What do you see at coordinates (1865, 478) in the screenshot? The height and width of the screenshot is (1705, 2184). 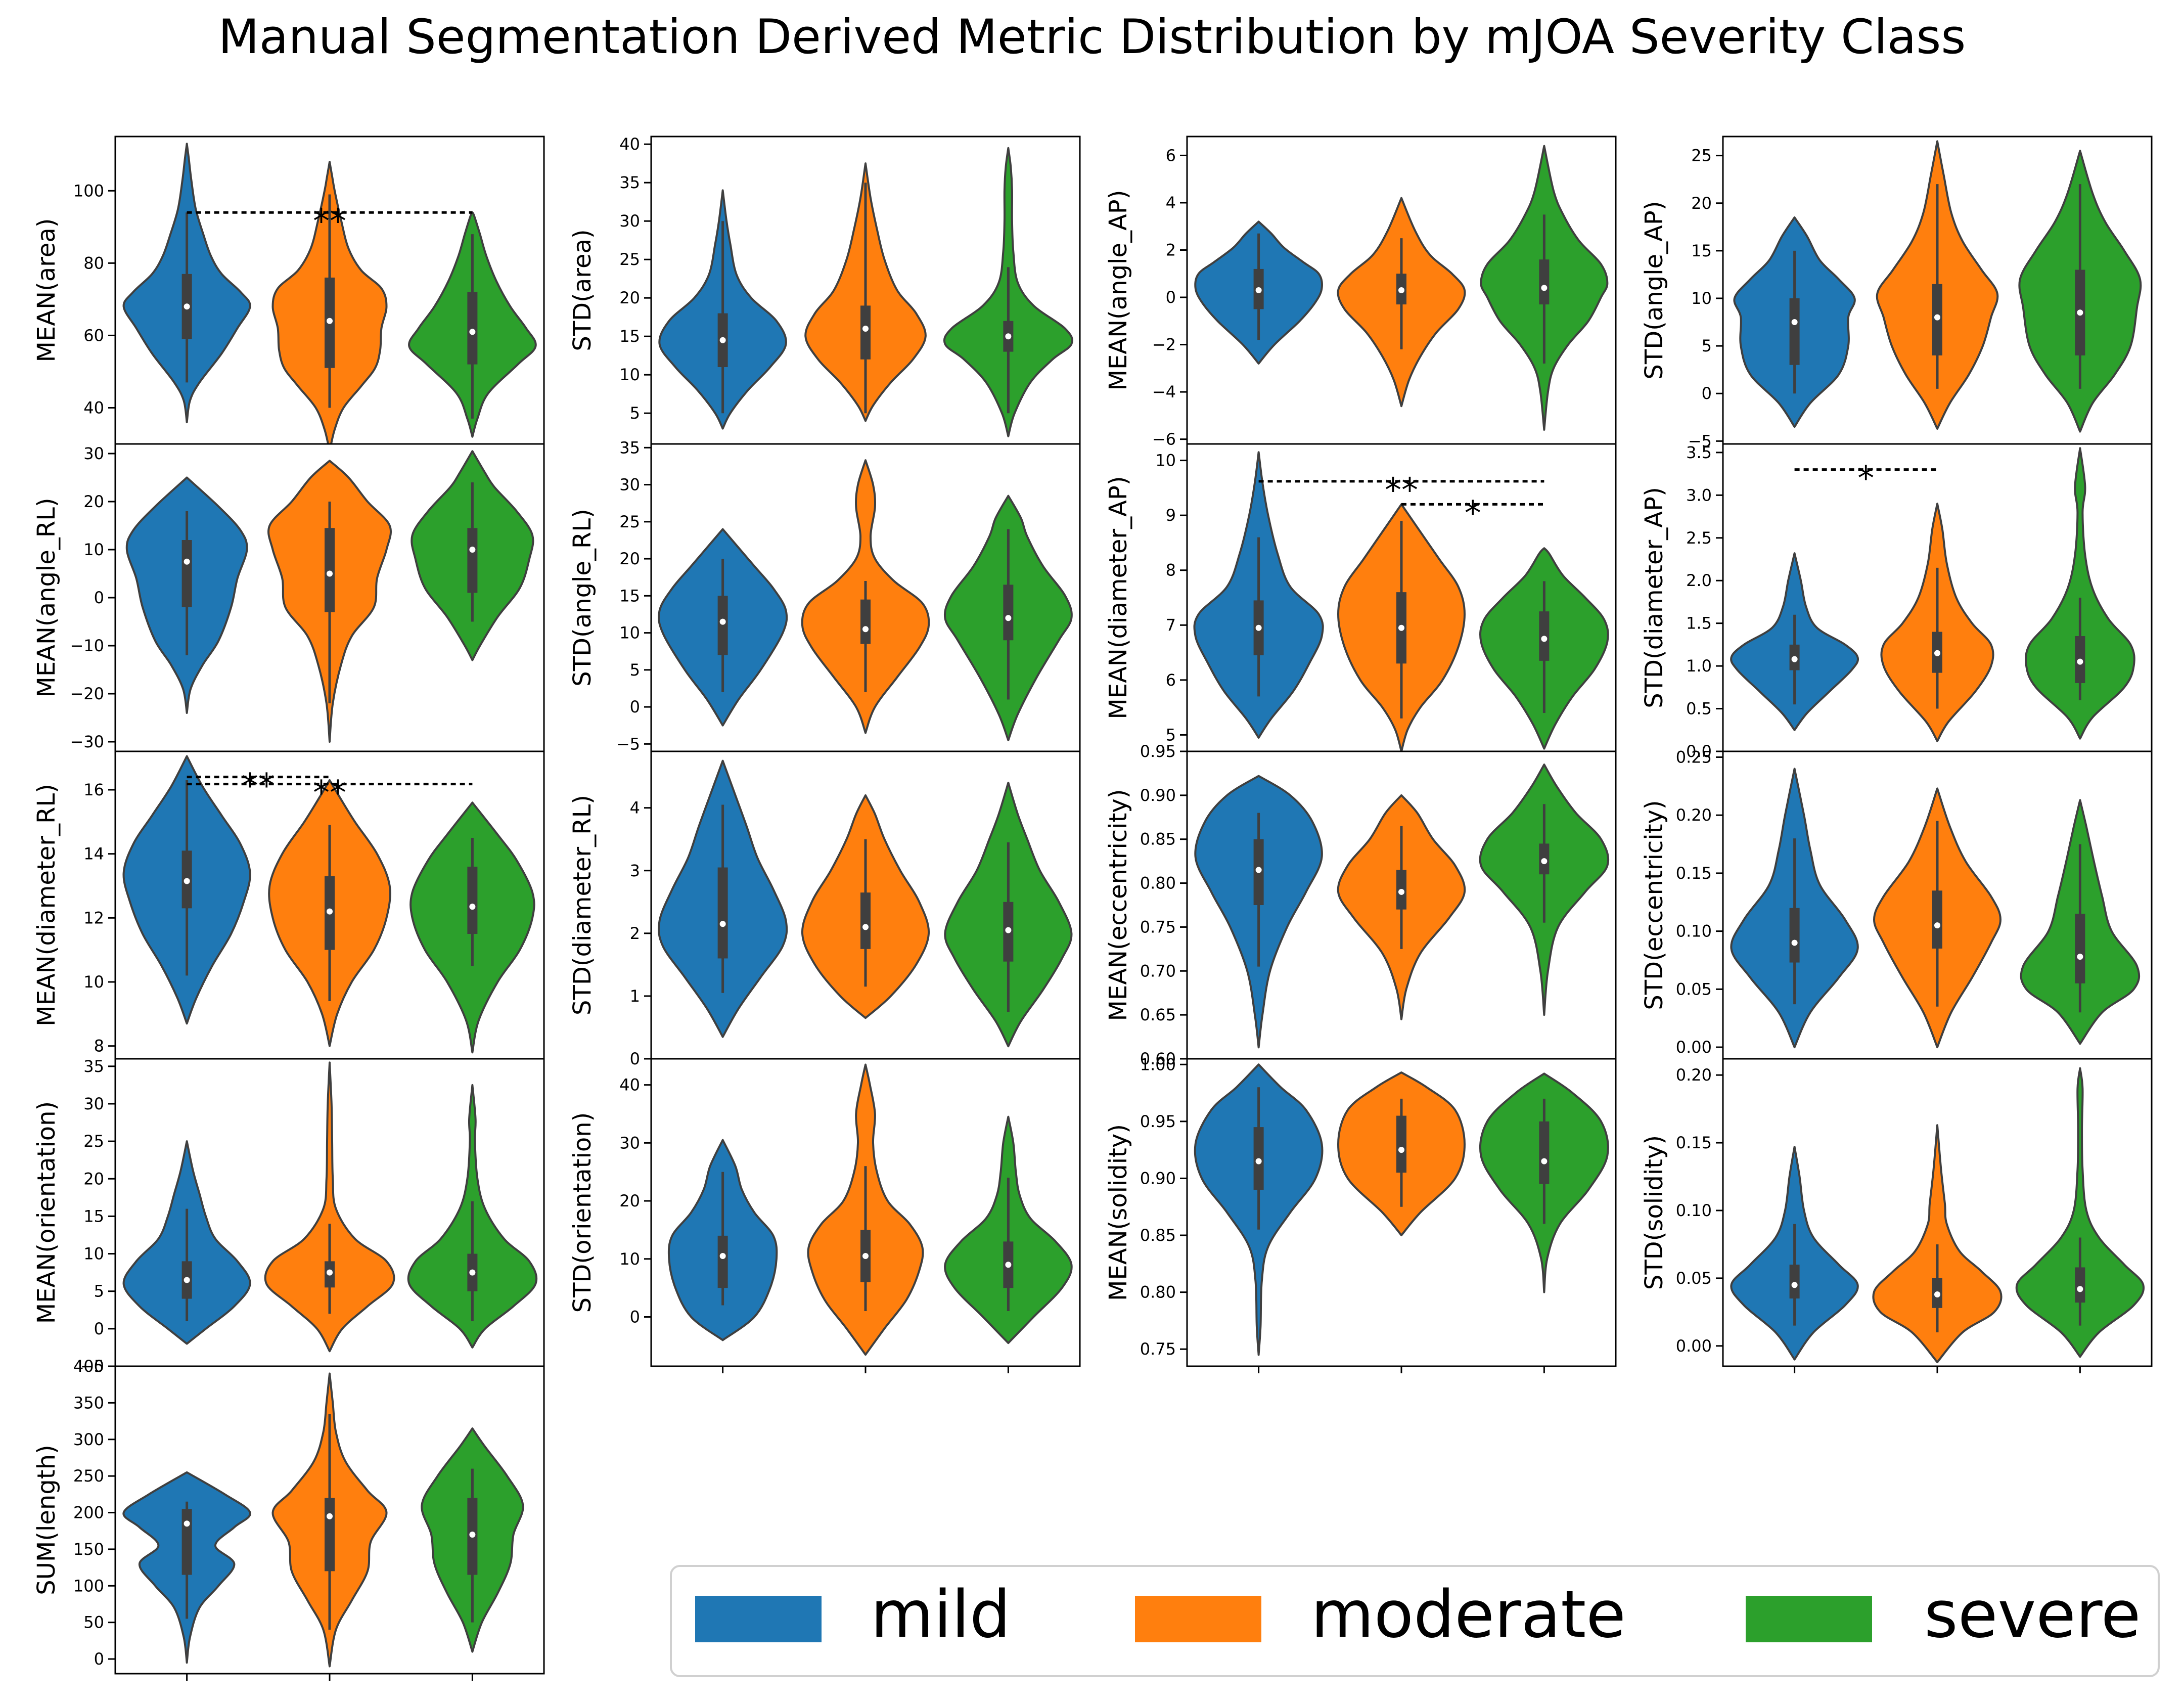 I see `significance-marker: *` at bounding box center [1865, 478].